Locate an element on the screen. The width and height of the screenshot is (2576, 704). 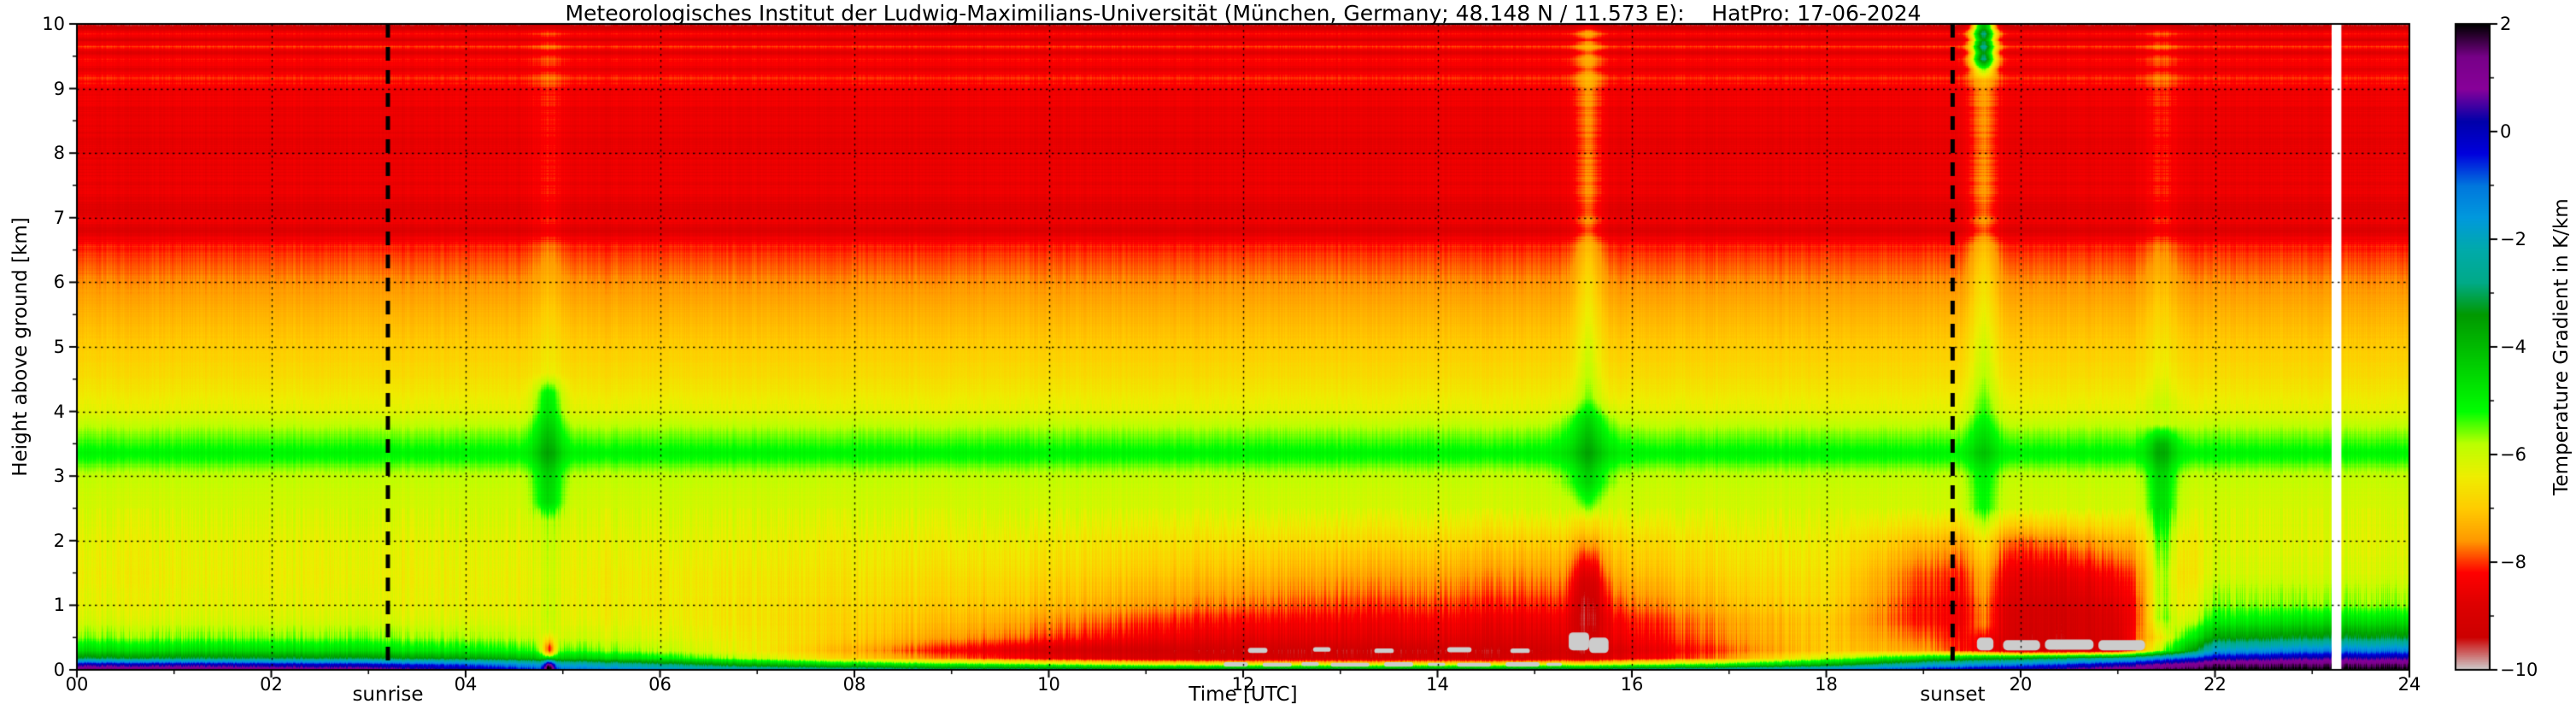
y-tick-label: 7 is located at coordinates (59, 217).